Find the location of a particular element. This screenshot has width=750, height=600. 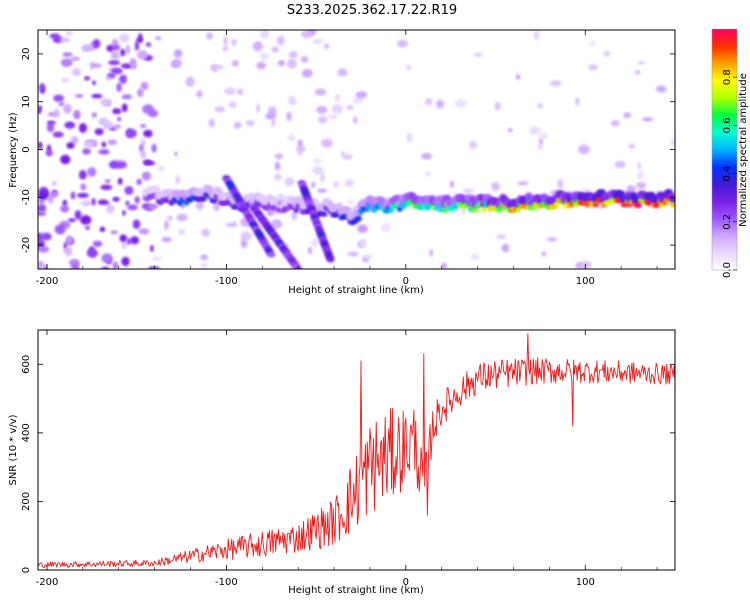

snr-y-label: SNR (10 * v/v) is located at coordinates (13, 449).